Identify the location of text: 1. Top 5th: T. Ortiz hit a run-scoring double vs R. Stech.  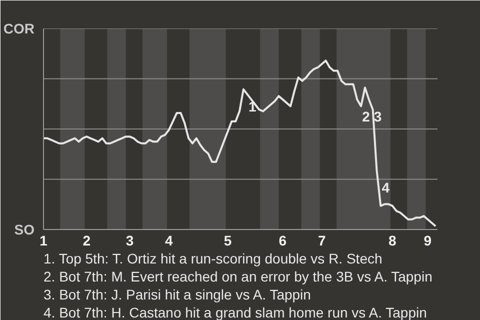
(213, 258).